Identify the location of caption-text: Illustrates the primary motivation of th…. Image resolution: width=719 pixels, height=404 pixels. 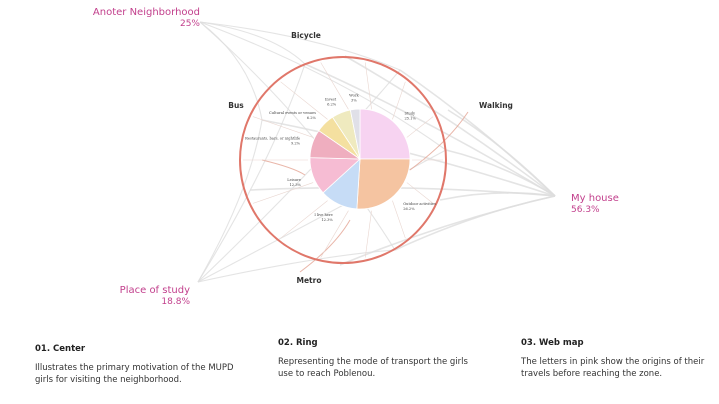
(134, 374).